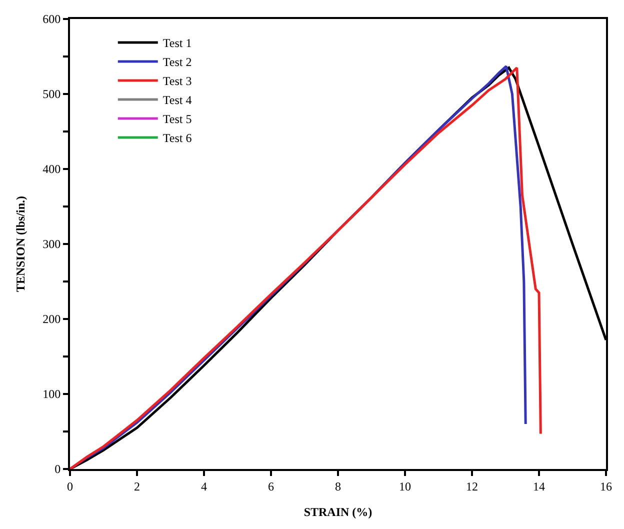  What do you see at coordinates (177, 62) in the screenshot?
I see `legend-label: Test 2` at bounding box center [177, 62].